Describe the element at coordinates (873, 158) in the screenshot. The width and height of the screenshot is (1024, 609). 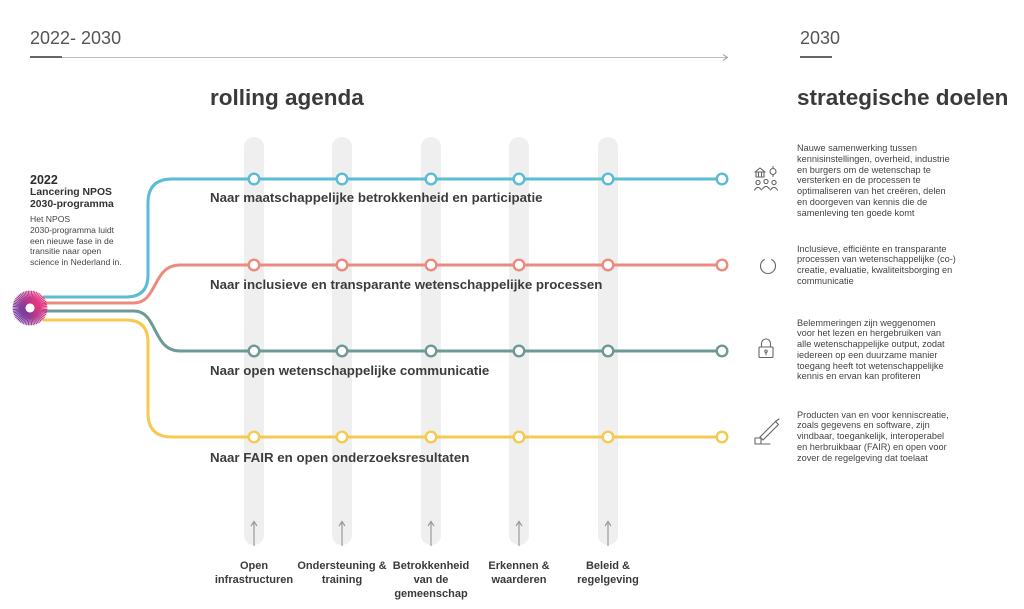
I see `goal-line: kennisinstellingen, overheid, industrie` at that location.